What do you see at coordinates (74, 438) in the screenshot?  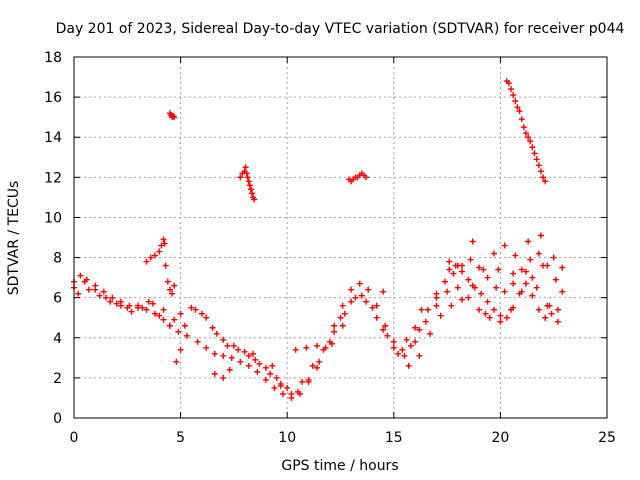 I see `x-tick-label: 0` at bounding box center [74, 438].